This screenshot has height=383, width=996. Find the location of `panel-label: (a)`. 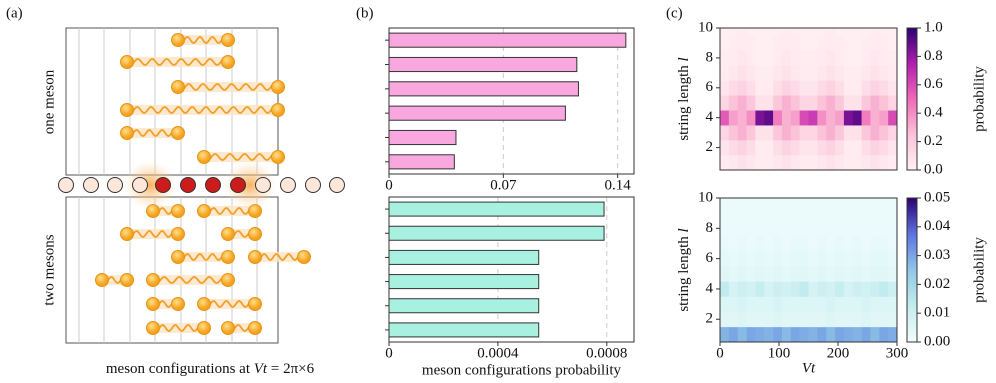

panel-label: (a) is located at coordinates (14, 13).